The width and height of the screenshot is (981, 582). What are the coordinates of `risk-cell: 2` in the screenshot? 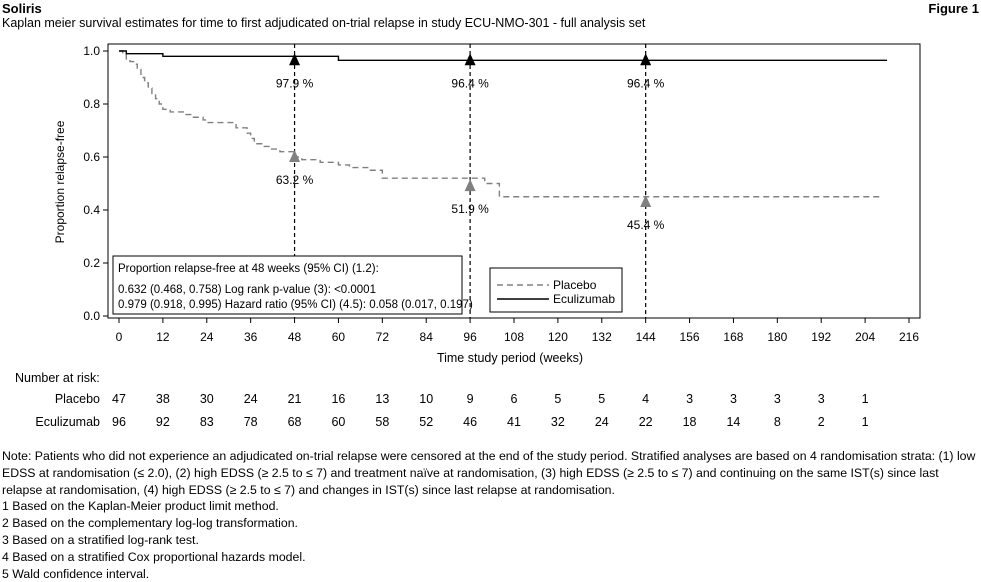 It's located at (821, 422).